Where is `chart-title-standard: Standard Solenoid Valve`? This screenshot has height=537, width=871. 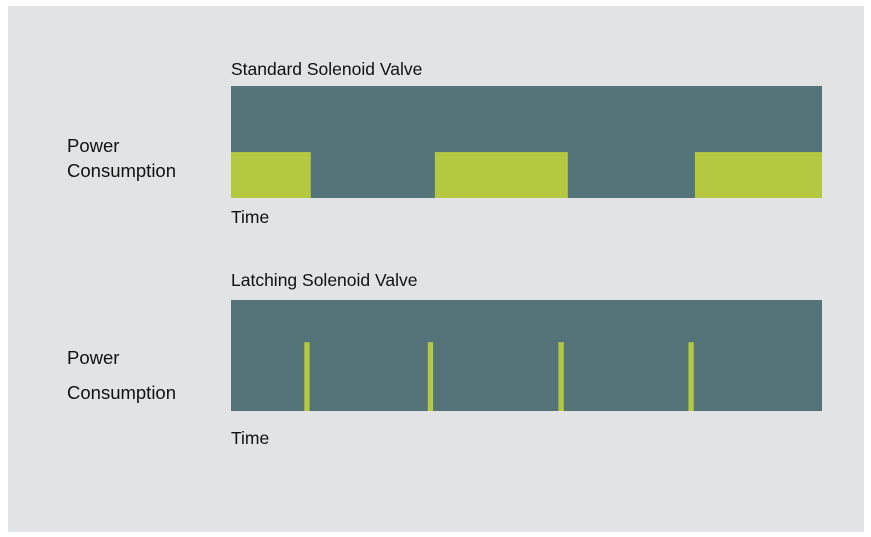
chart-title-standard: Standard Solenoid Valve is located at coordinates (327, 69).